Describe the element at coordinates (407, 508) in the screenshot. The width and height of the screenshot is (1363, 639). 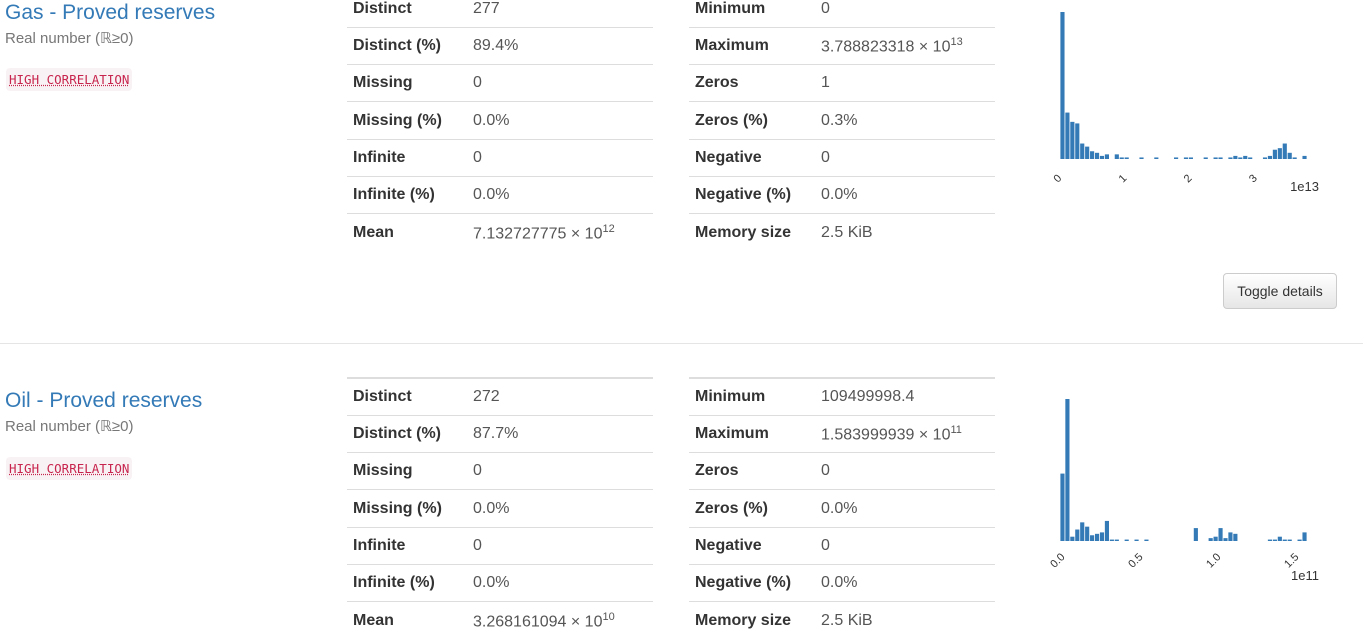
I see `stat-label: Missing (%)` at that location.